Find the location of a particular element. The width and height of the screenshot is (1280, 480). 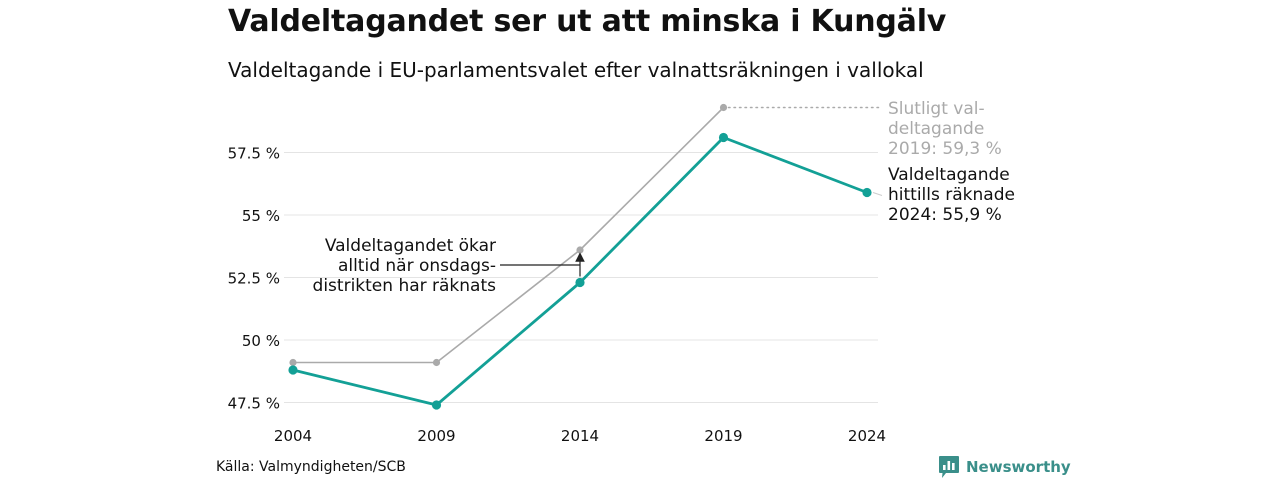

counted-value-label: 2024: 55,9 % is located at coordinates (945, 215).